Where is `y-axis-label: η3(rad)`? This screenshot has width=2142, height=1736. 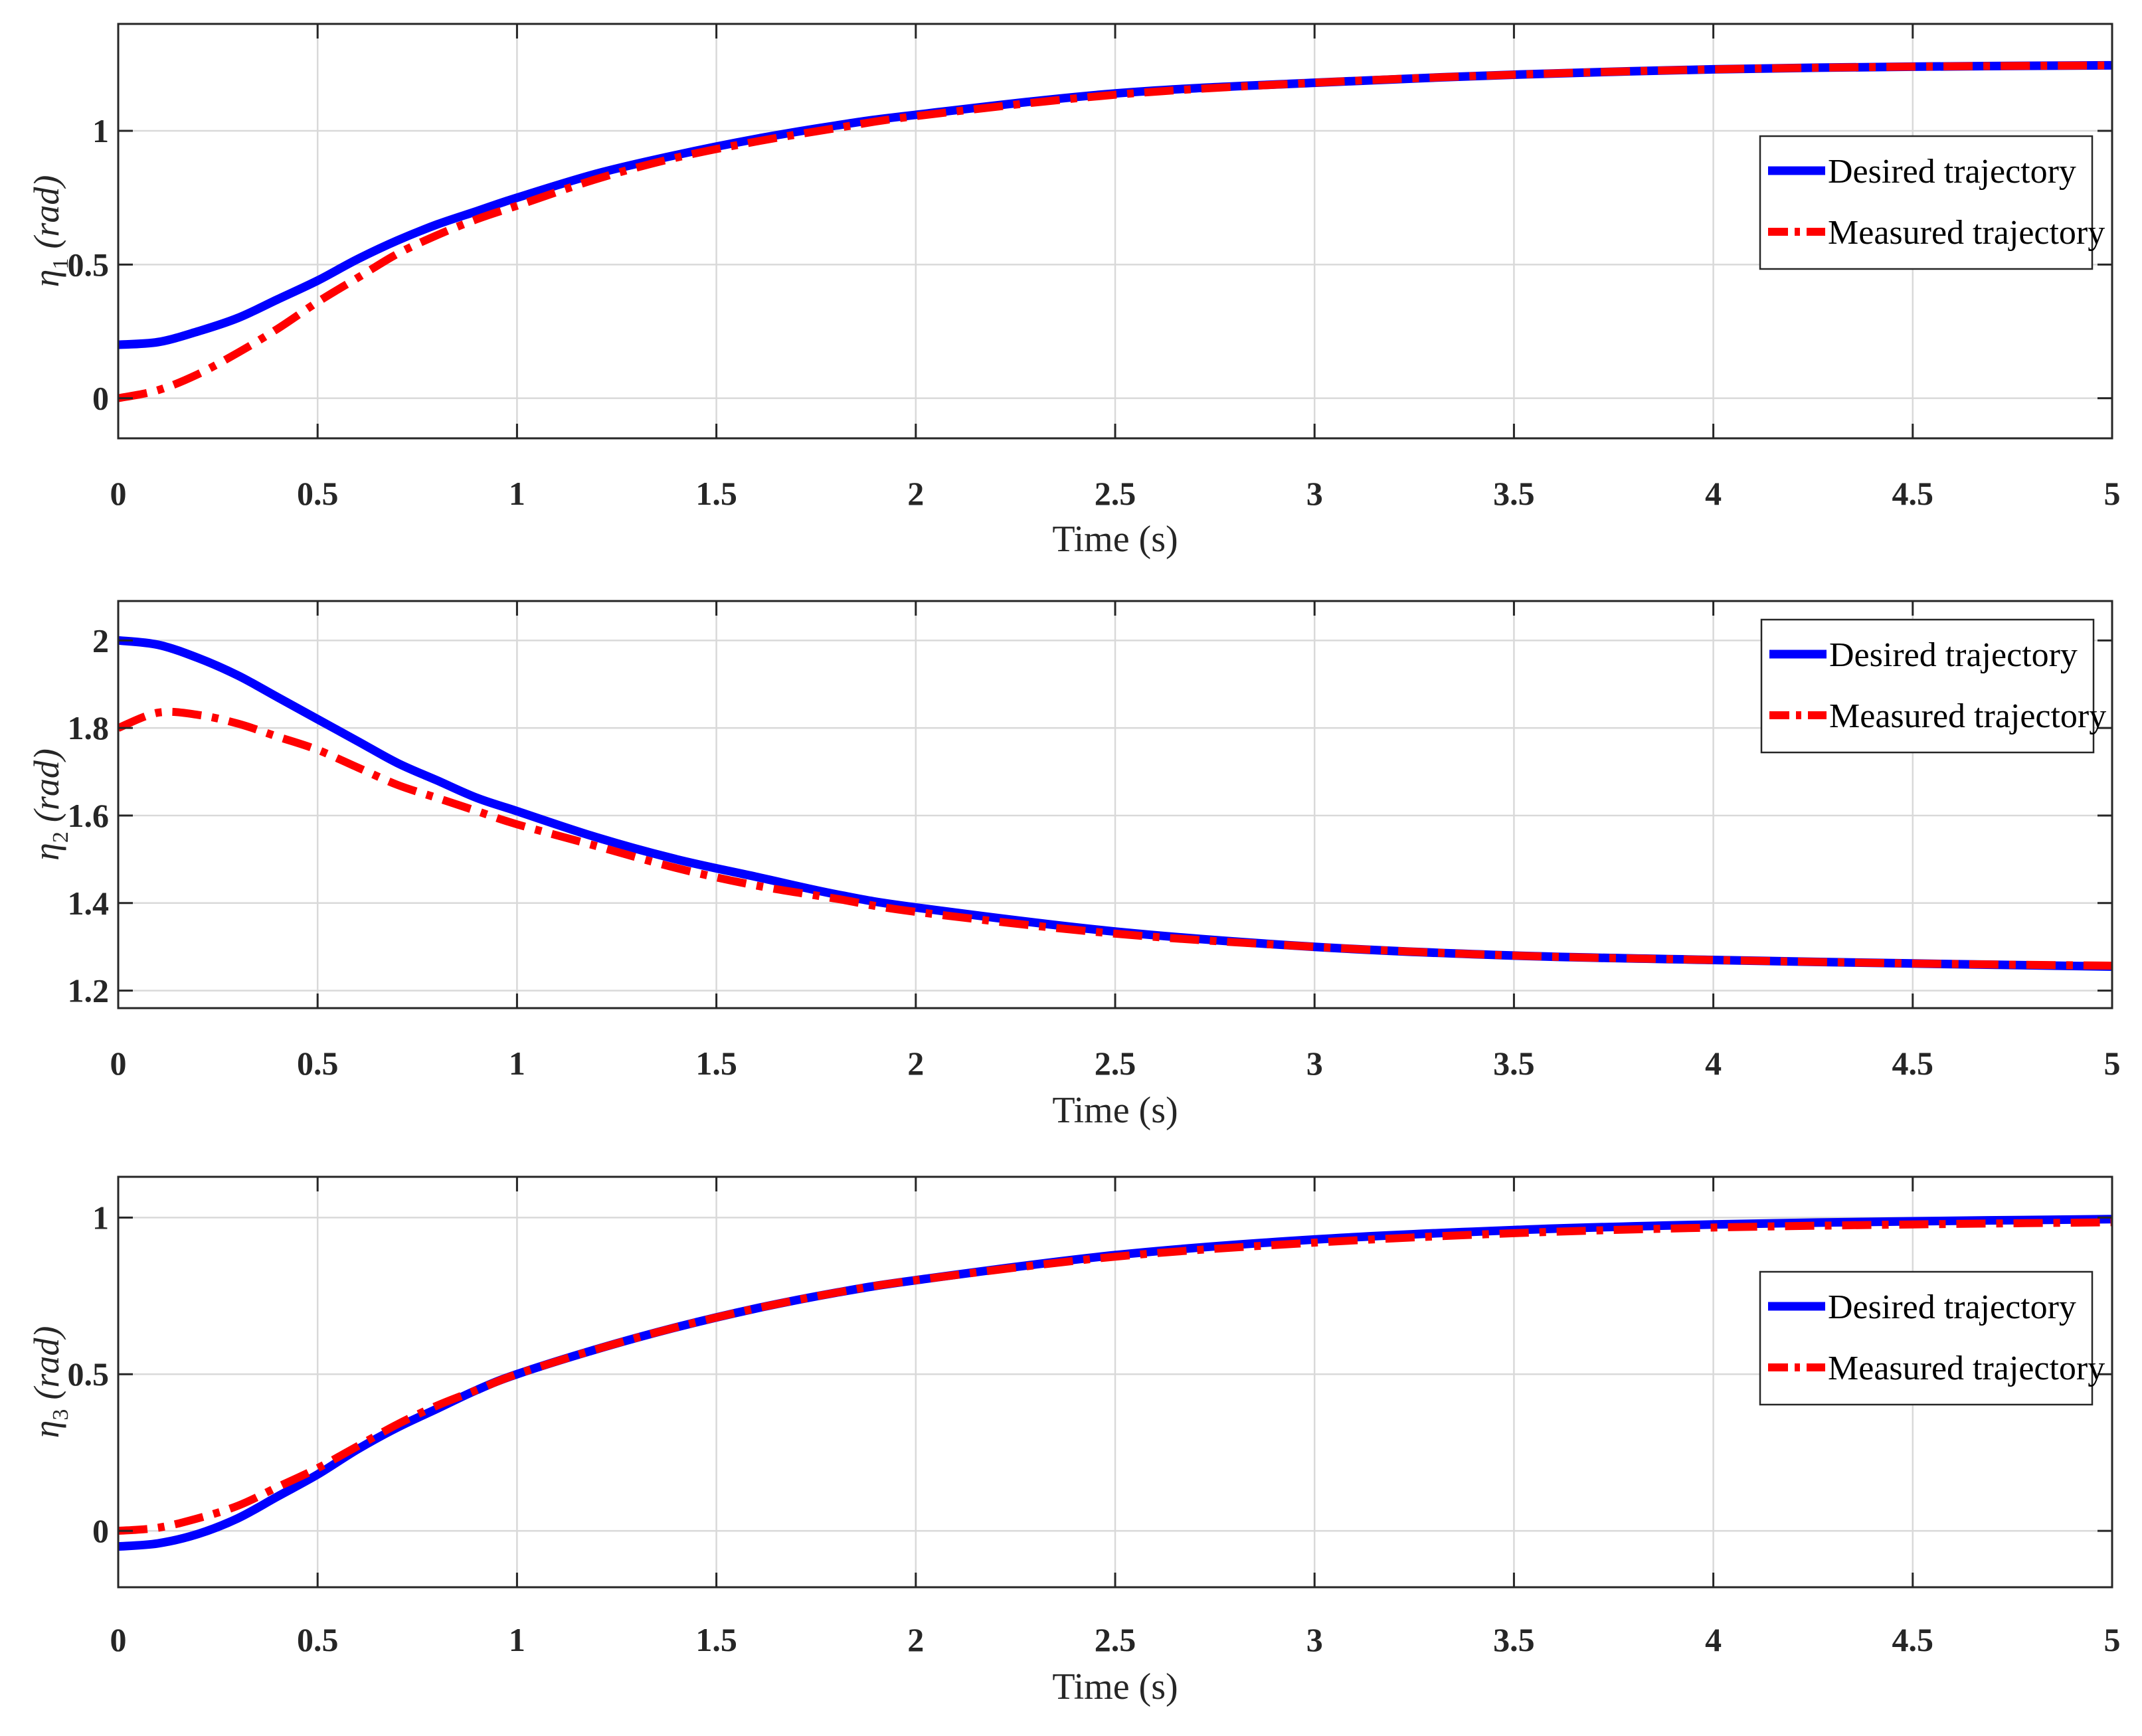
y-axis-label: η3(rad) is located at coordinates (50, 1382).